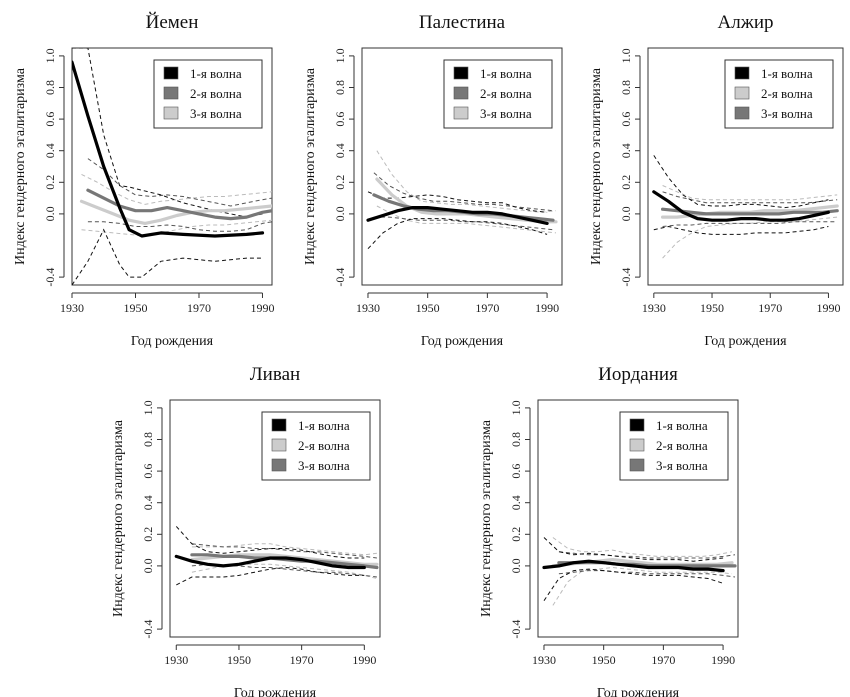  Describe the element at coordinates (638, 374) in the screenshot. I see `chart-title: Иордания` at that location.